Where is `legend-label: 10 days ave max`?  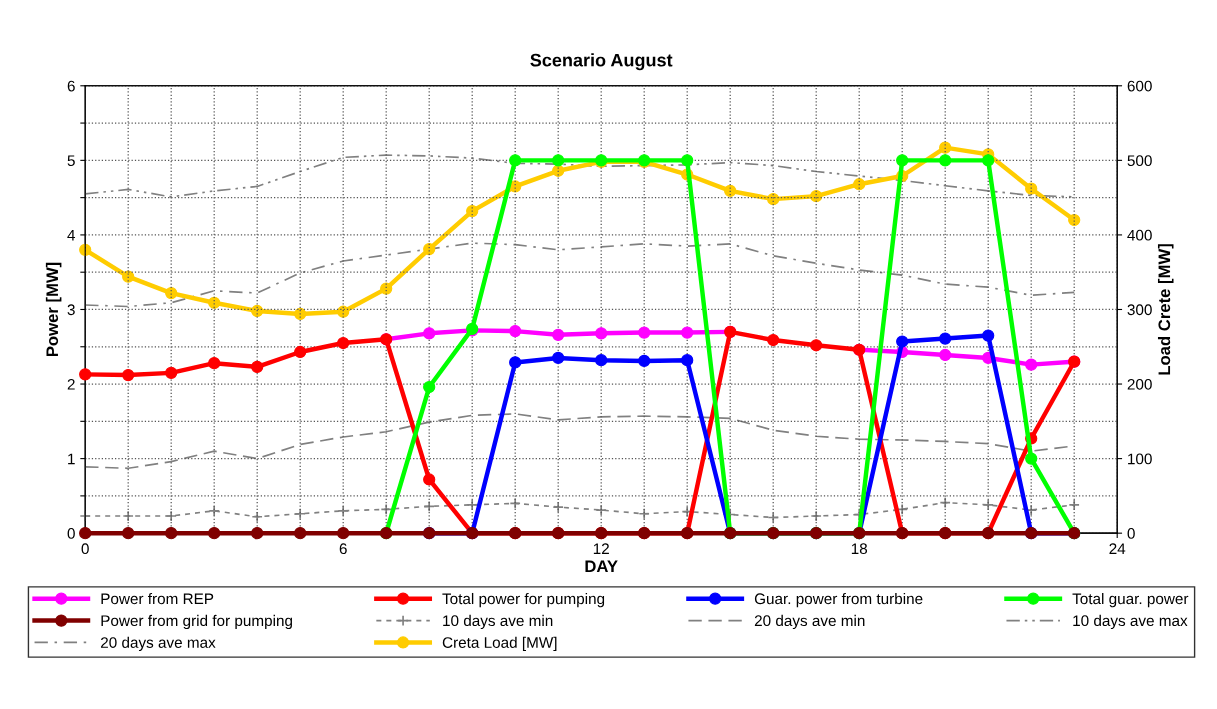
legend-label: 10 days ave max is located at coordinates (1130, 622).